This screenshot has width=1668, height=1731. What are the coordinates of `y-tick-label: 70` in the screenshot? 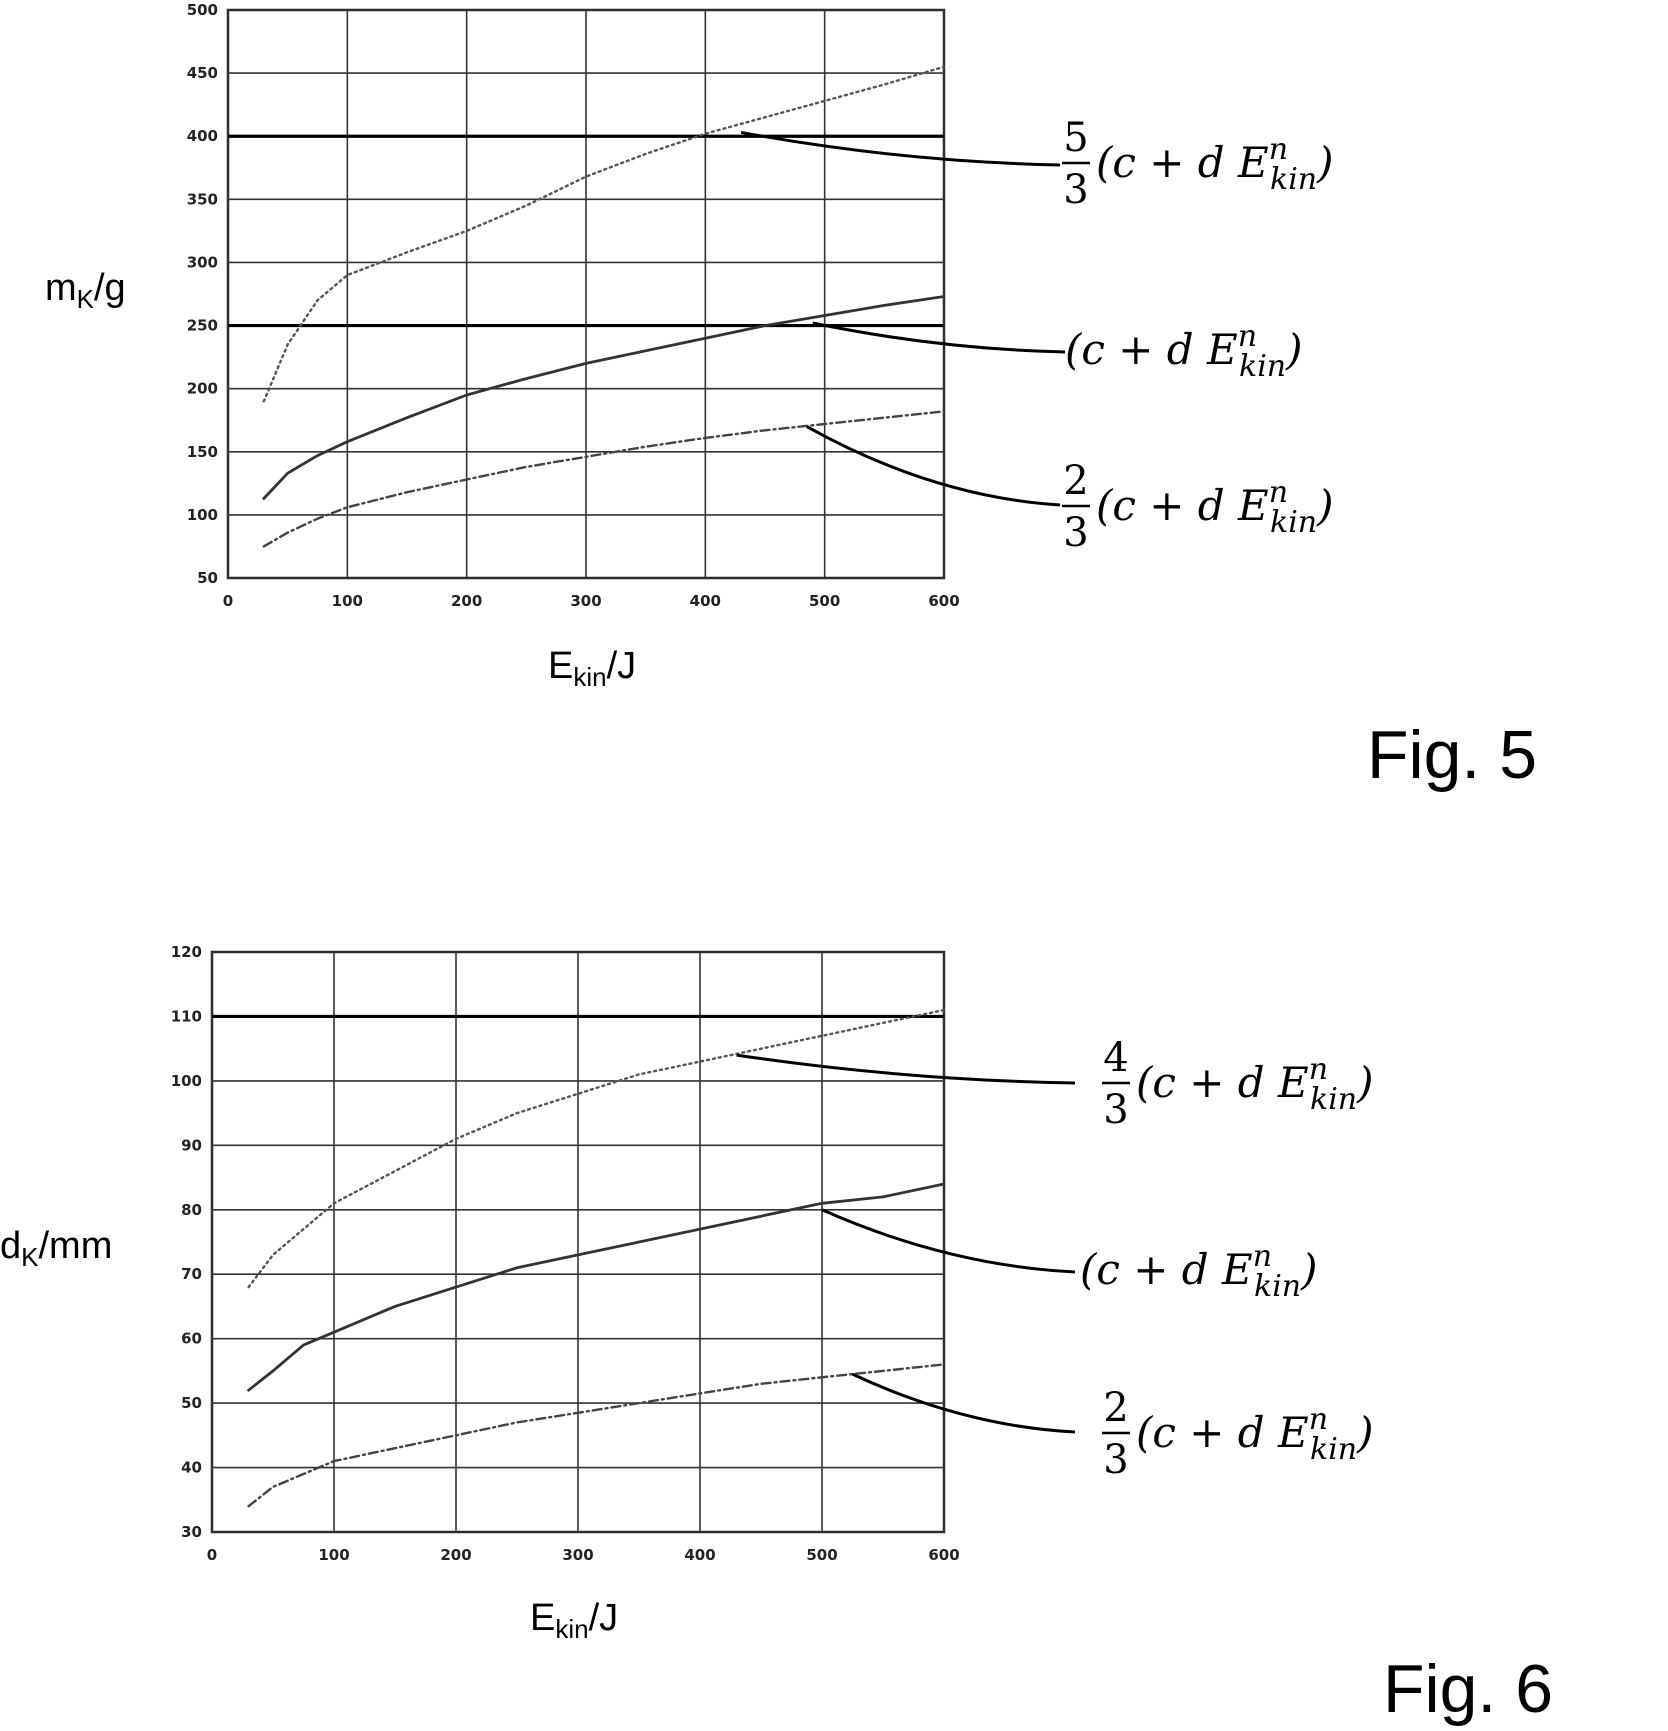 It's located at (191, 1274).